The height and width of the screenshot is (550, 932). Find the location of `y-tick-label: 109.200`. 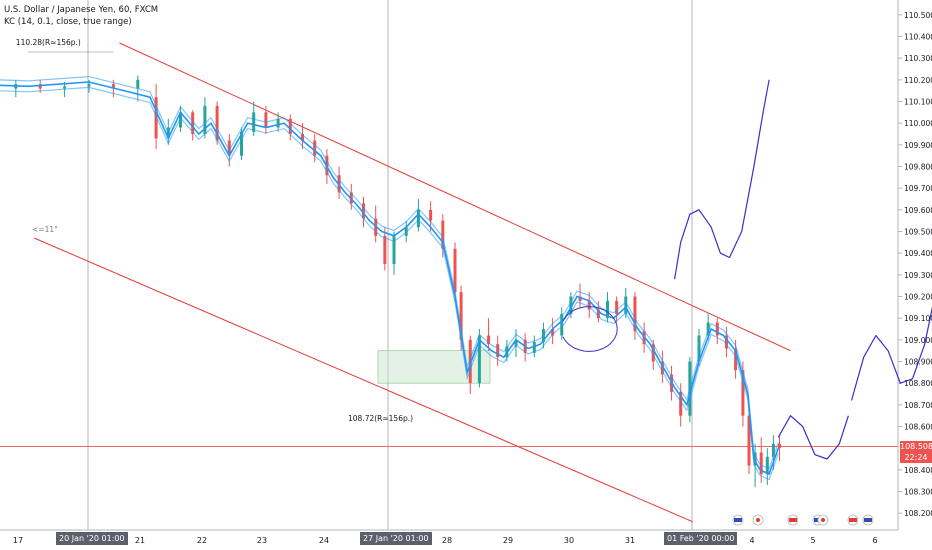

y-tick-label: 109.200 is located at coordinates (918, 297).